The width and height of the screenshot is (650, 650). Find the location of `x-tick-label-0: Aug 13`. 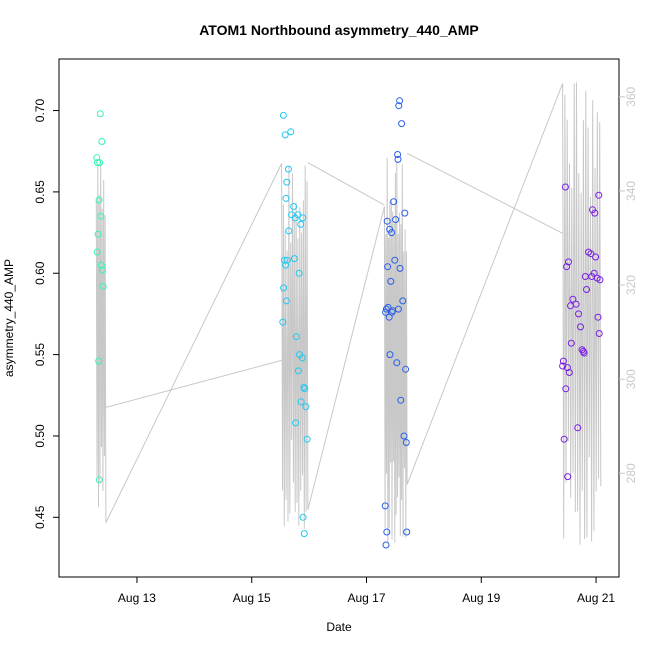

x-tick-label-0: Aug 13 is located at coordinates (137, 598).